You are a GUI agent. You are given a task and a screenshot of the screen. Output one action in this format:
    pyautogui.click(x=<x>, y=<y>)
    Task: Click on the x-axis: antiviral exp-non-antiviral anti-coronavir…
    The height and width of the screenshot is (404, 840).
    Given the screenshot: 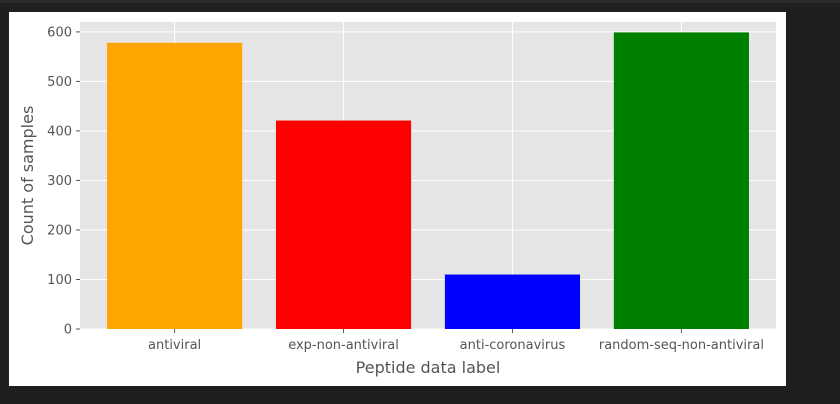 What is the action you would take?
    pyautogui.click(x=456, y=341)
    